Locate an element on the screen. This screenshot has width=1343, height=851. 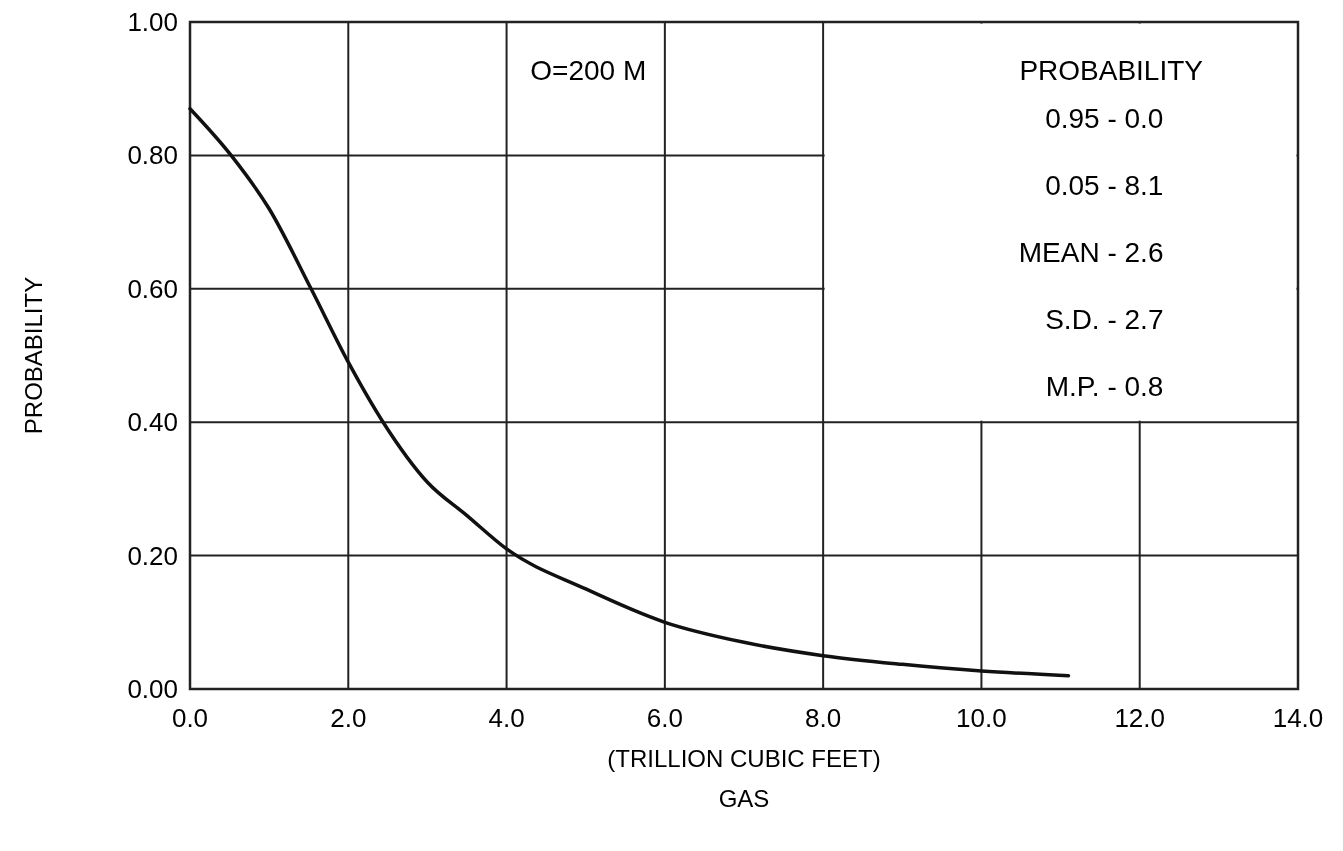
x-tick-label: 2.0 is located at coordinates (348, 718).